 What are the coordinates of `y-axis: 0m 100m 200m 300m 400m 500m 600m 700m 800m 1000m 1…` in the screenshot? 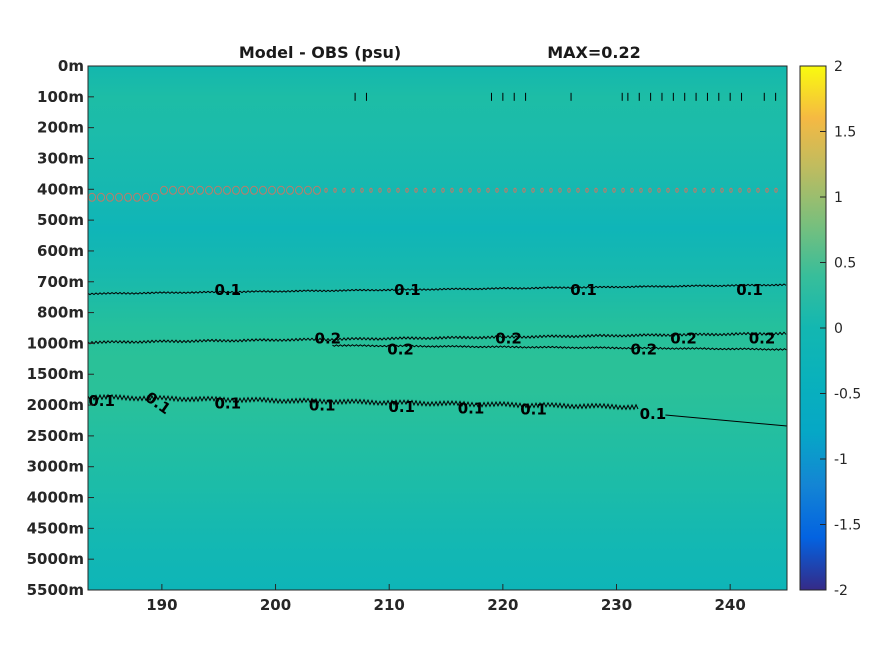 It's located at (60, 328).